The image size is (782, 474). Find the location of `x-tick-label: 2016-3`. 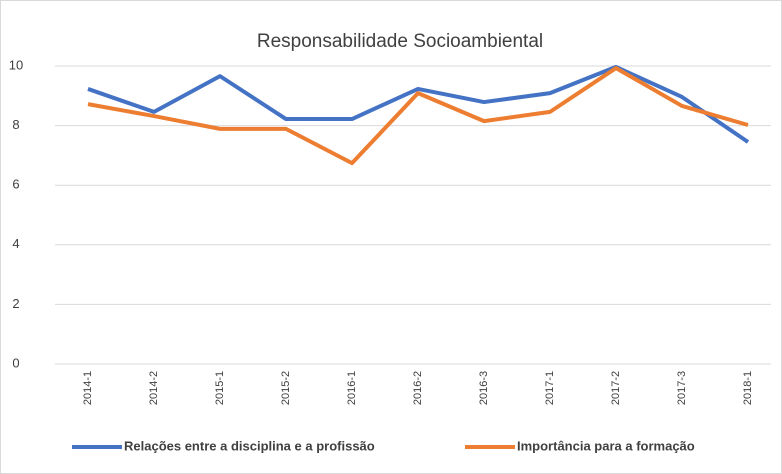

x-tick-label: 2016-3 is located at coordinates (484, 388).